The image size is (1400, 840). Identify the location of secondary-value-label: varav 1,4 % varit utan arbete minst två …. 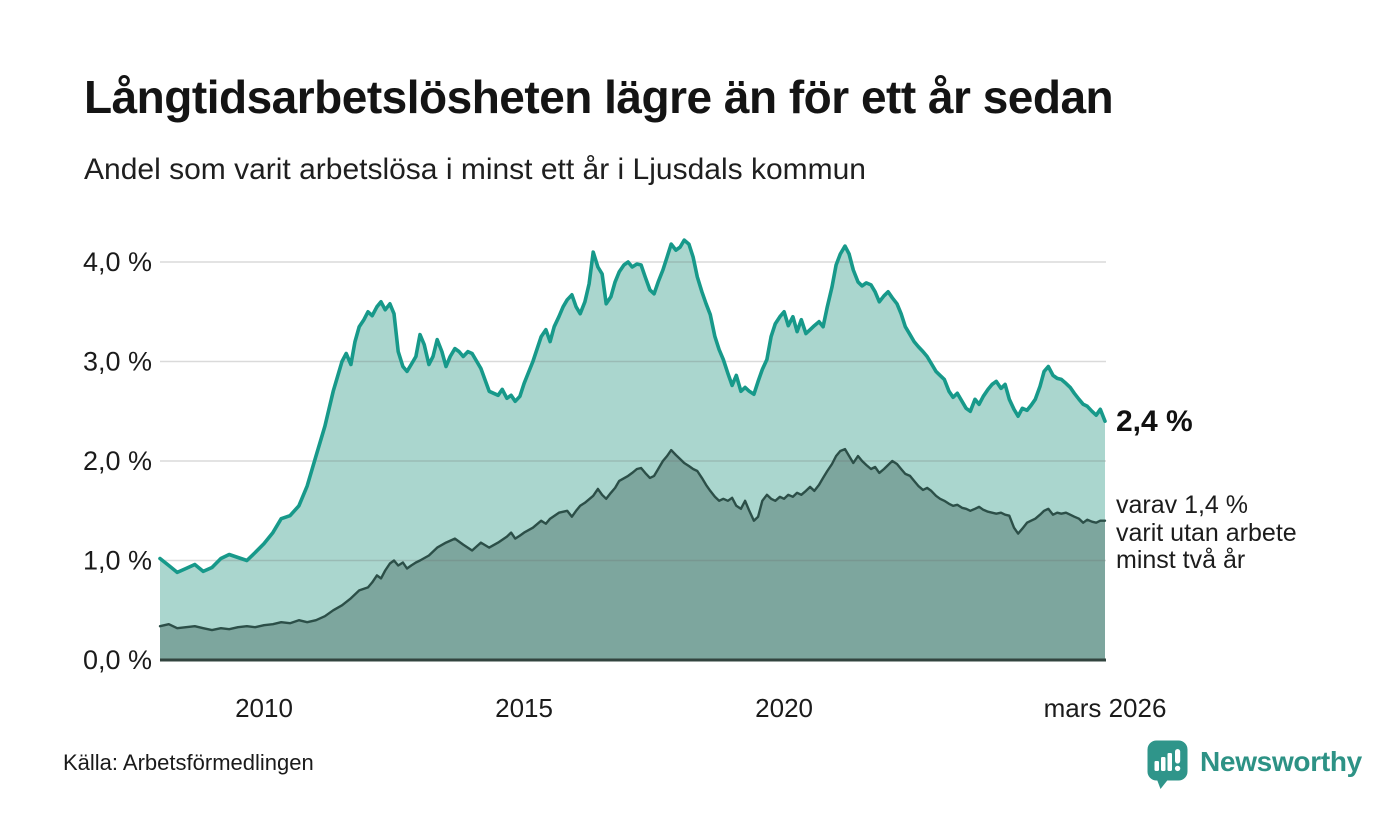
(1206, 533).